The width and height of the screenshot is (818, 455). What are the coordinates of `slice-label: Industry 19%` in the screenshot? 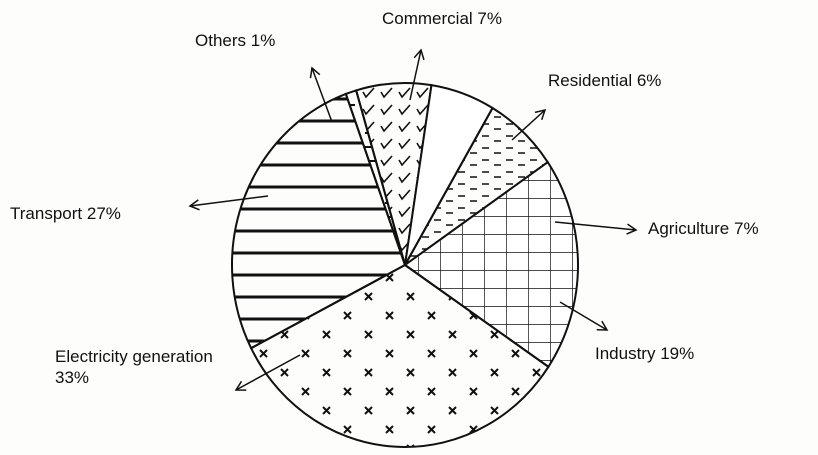 It's located at (644, 353).